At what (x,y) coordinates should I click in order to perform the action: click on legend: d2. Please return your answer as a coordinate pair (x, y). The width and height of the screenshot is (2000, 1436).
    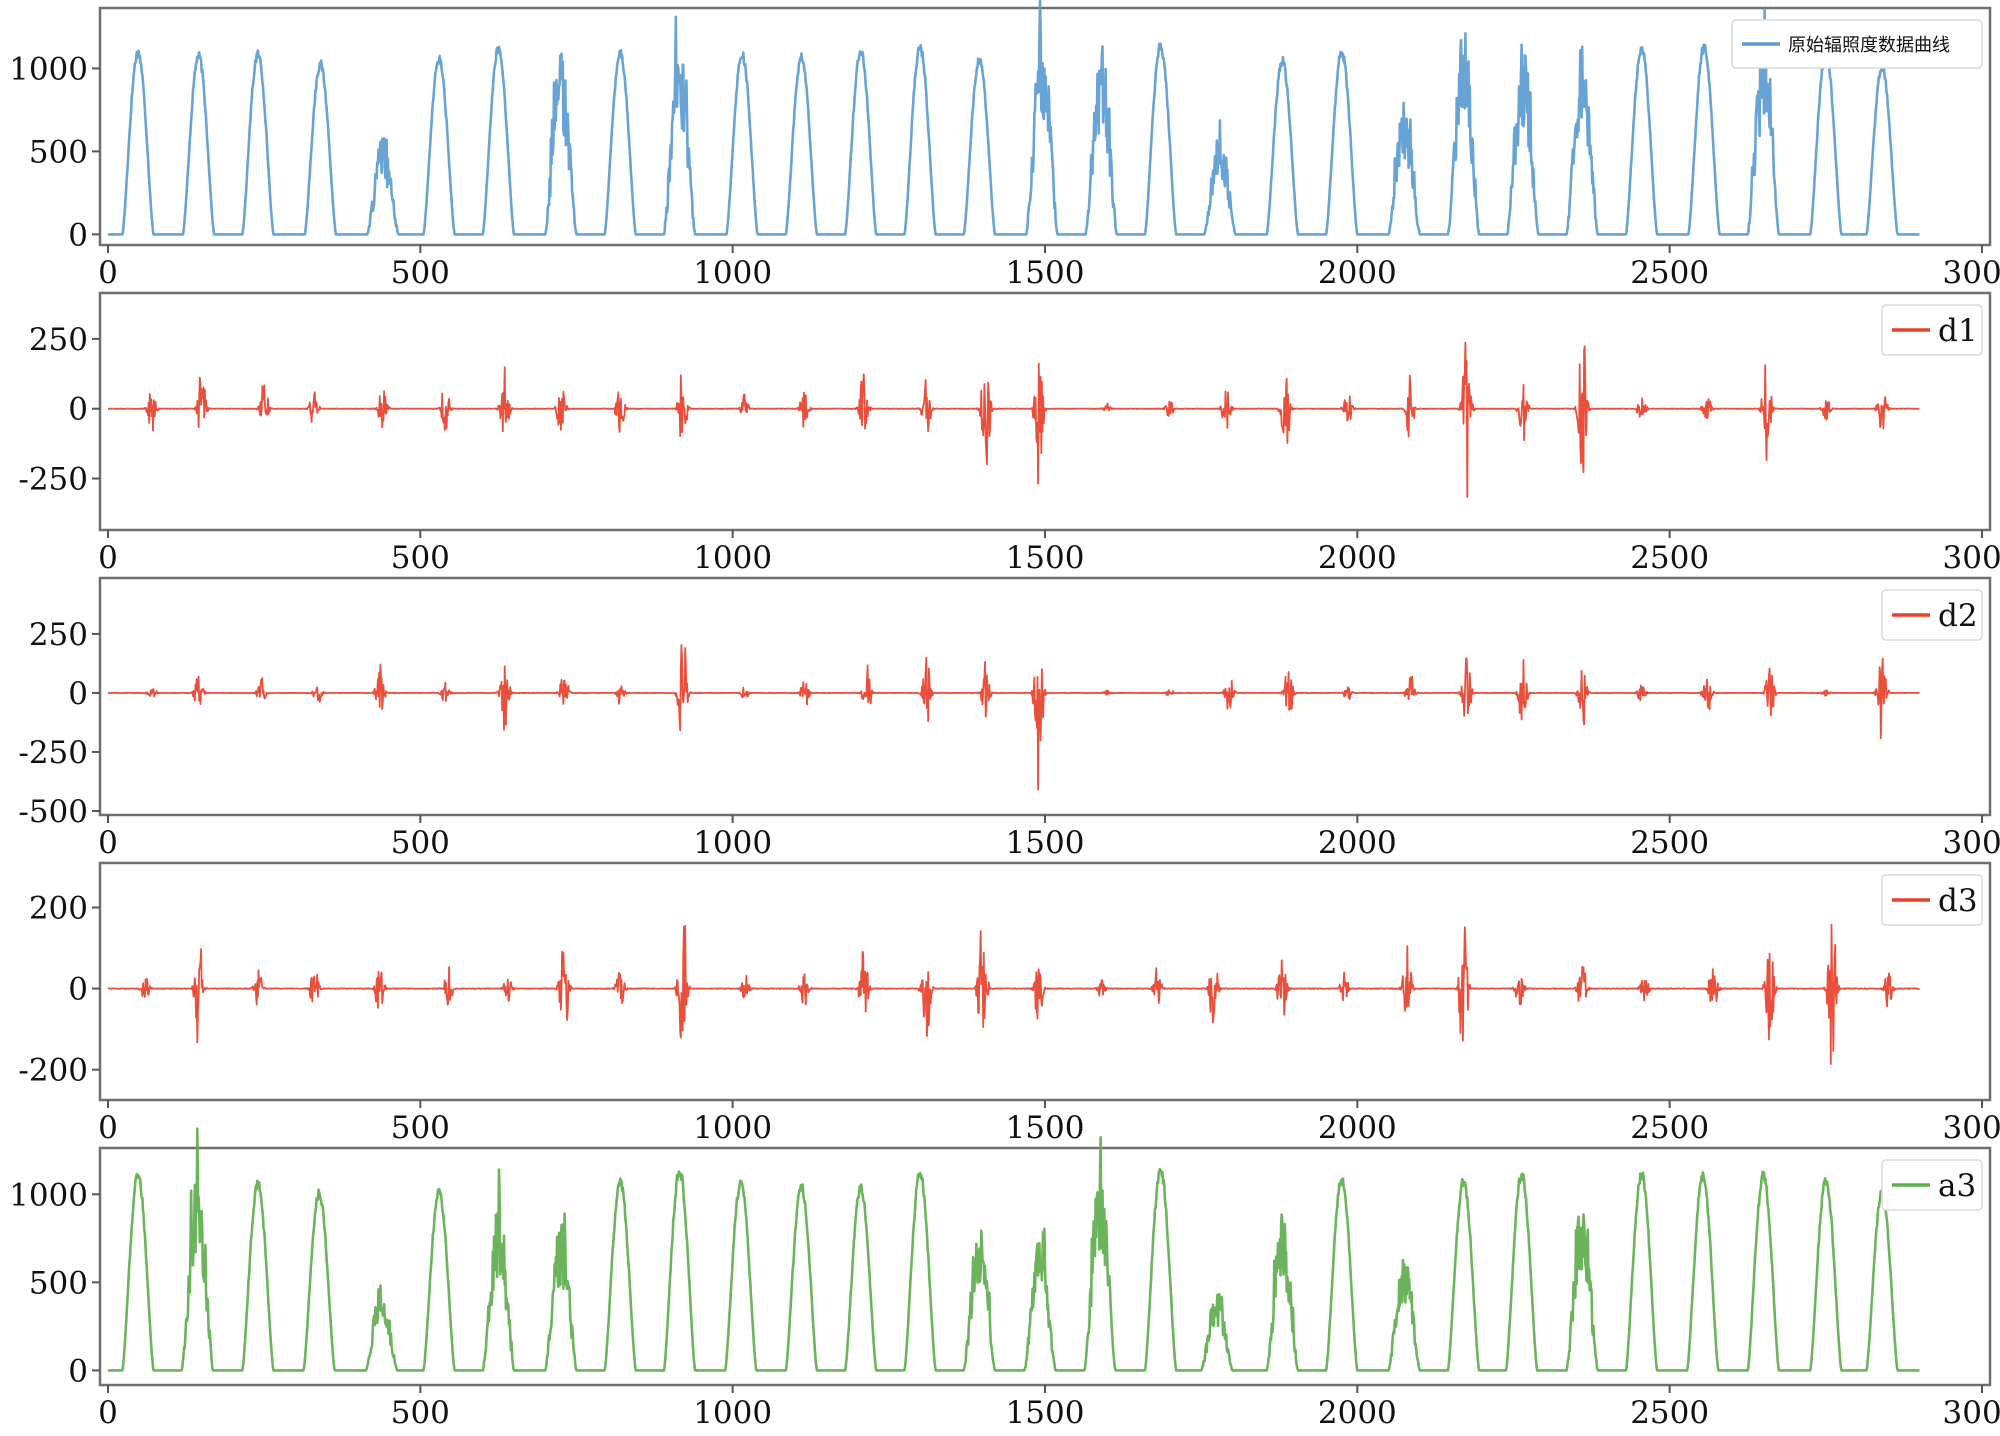
    Looking at the image, I should click on (1932, 615).